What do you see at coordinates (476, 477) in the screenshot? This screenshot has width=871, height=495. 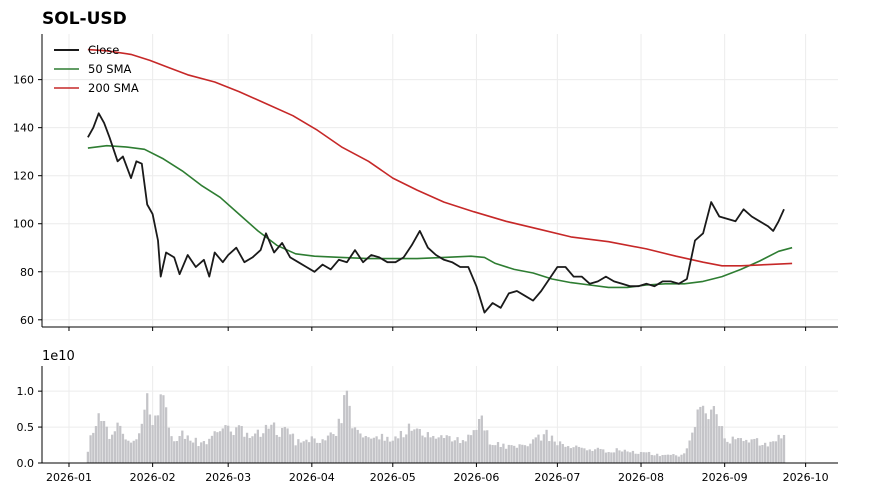 I see `x-tick-label: 2026-06` at bounding box center [476, 477].